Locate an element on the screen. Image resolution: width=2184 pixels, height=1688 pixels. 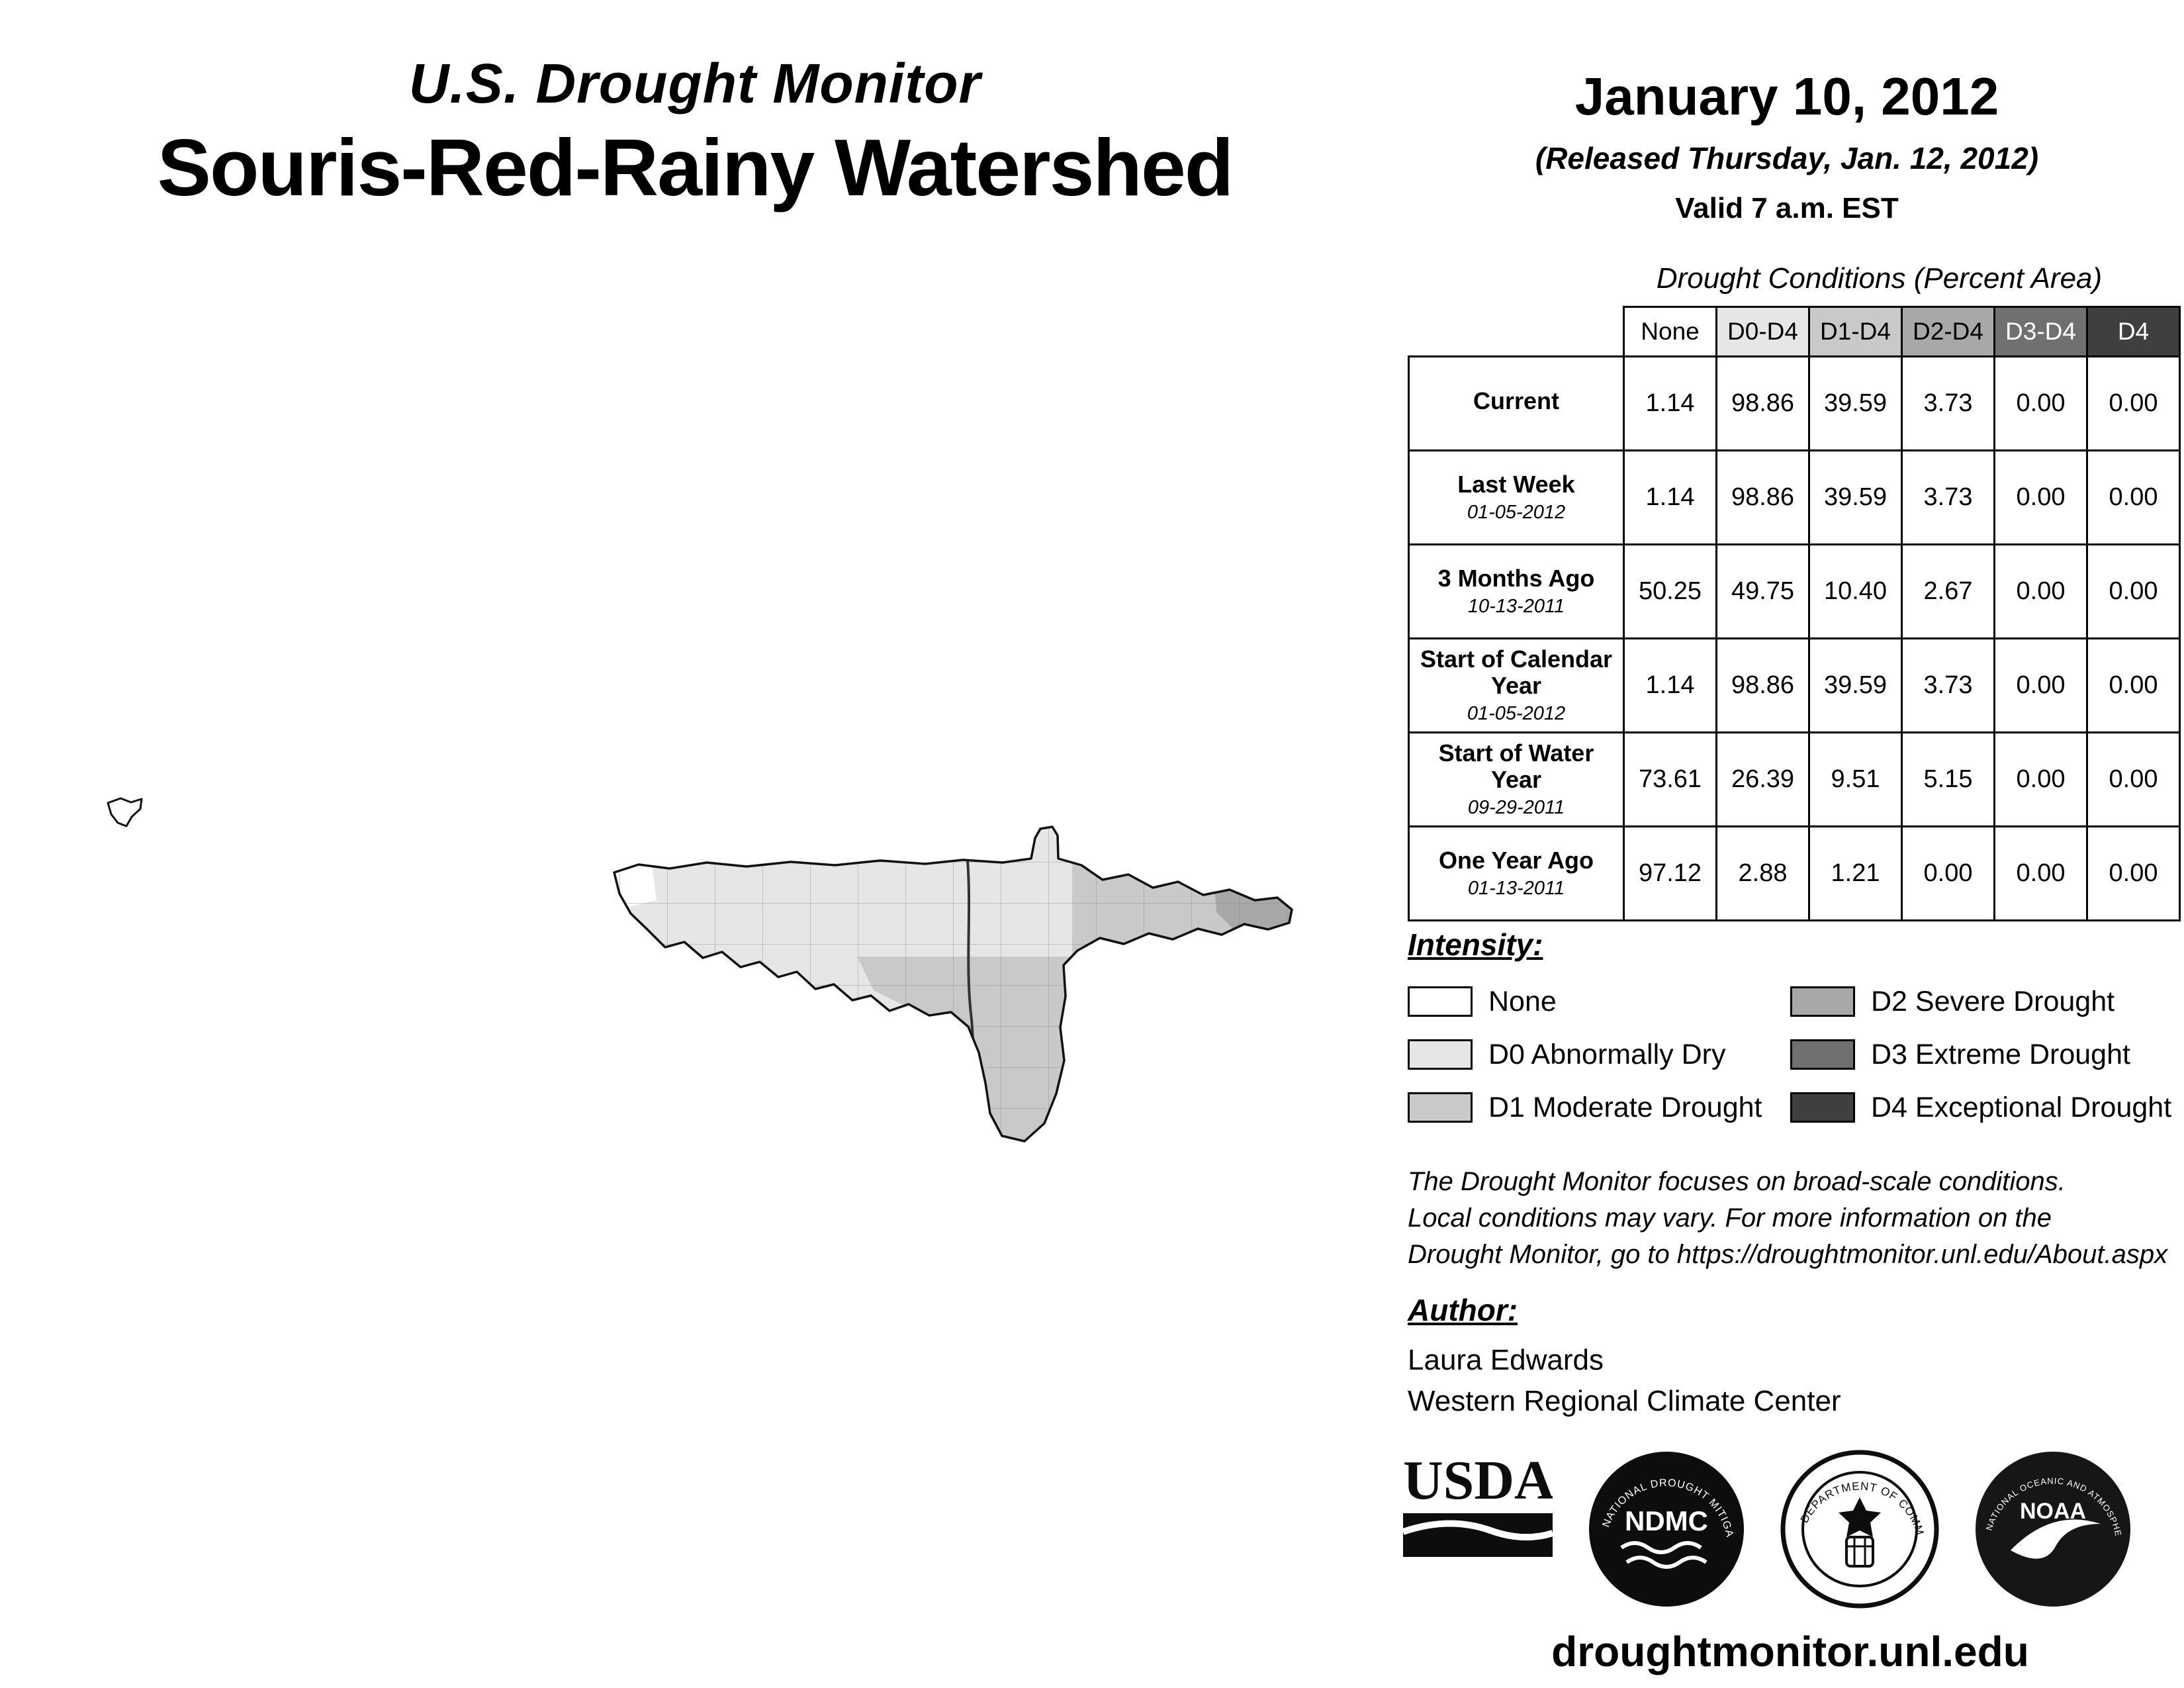
watershed-outline is located at coordinates (953, 984).